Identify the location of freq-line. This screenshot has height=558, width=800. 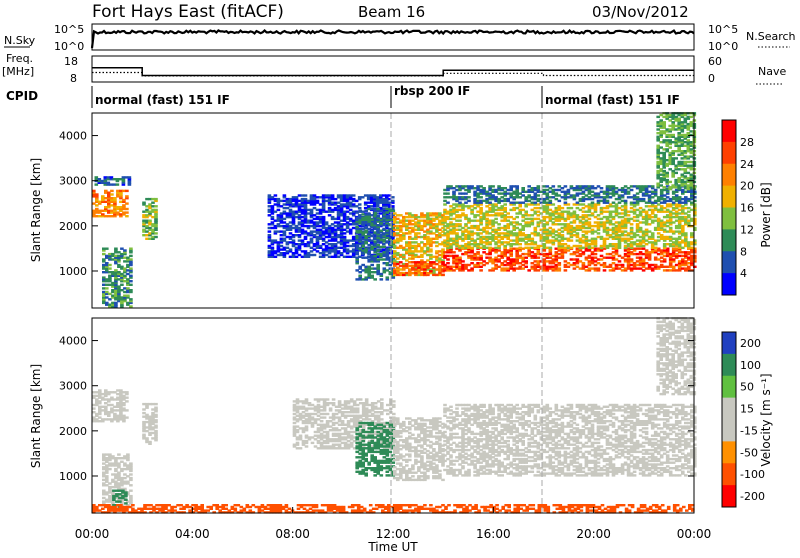
(393, 72).